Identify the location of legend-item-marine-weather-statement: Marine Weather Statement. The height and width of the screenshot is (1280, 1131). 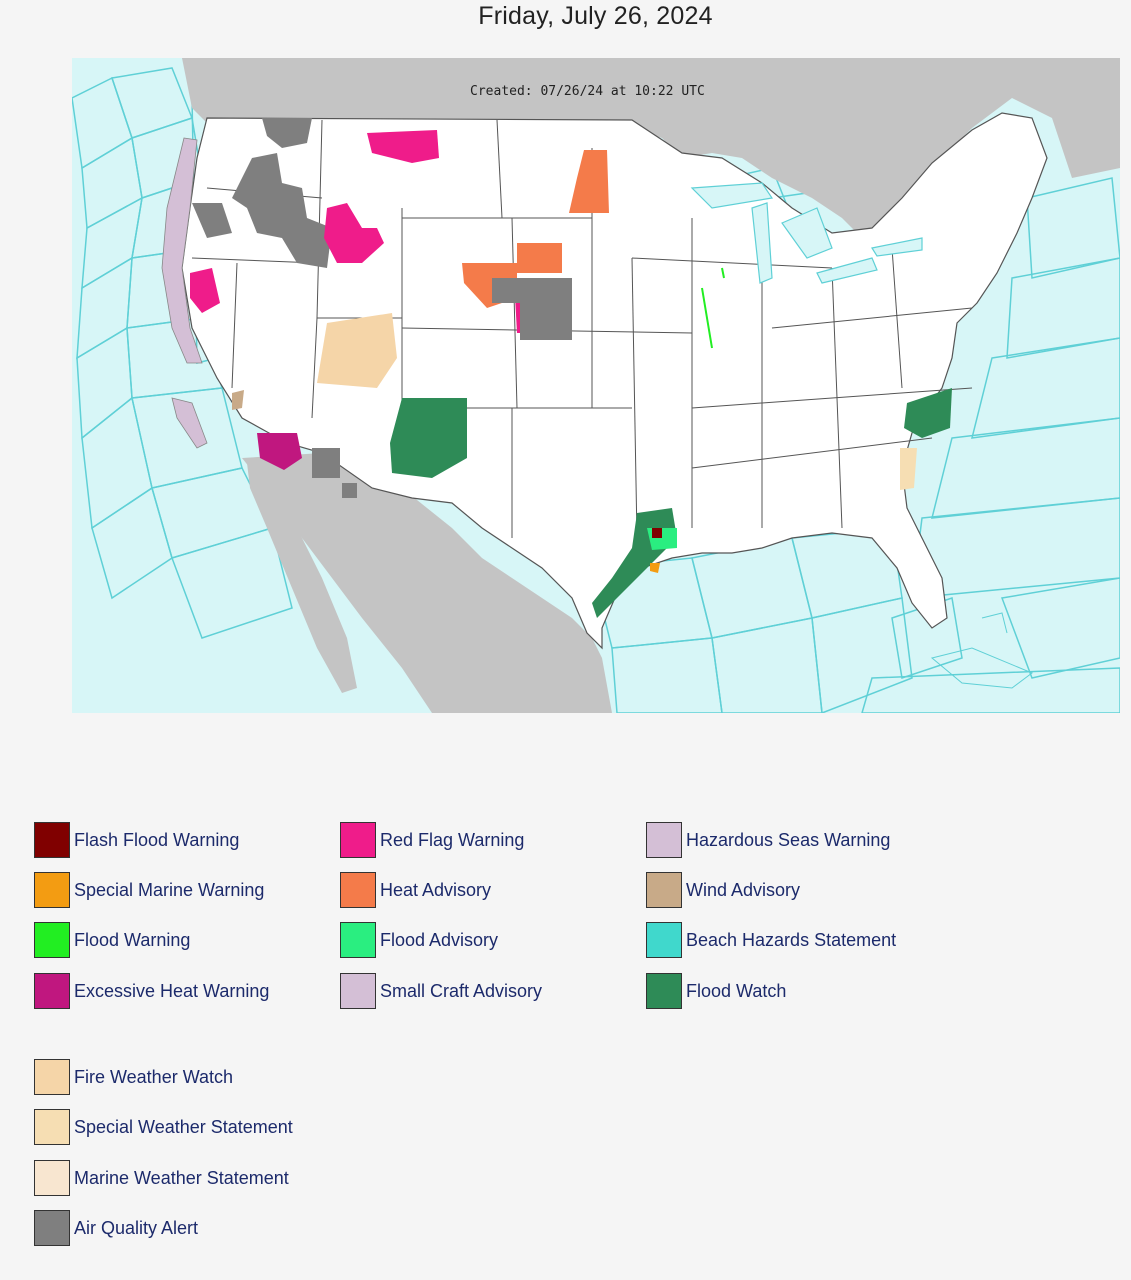
(161, 1178).